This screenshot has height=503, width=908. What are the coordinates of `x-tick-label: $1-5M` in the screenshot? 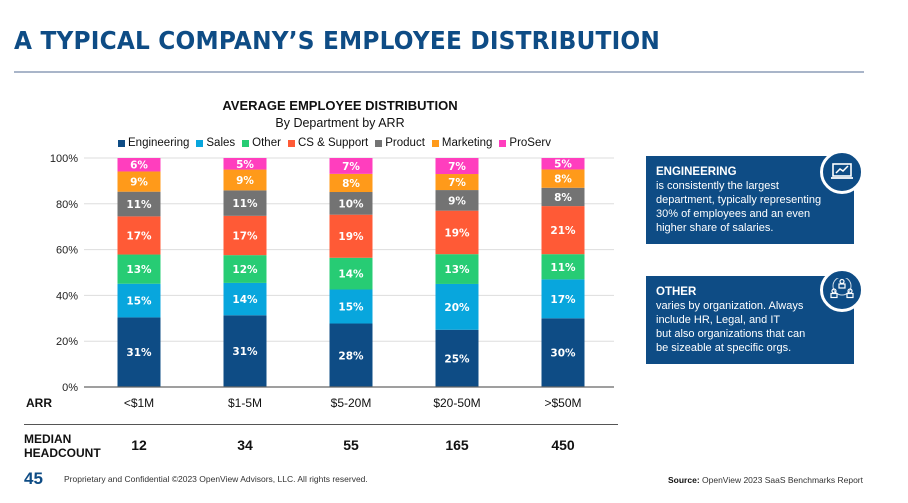 It's located at (244, 403).